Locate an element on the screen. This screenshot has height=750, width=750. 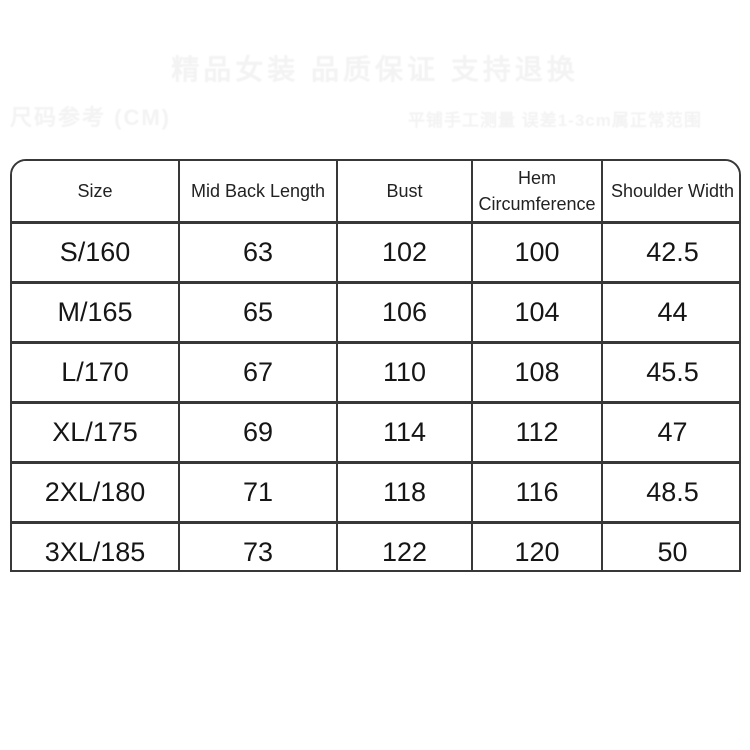
table-row: M/165 65 106 104 44 is located at coordinates (375, 313).